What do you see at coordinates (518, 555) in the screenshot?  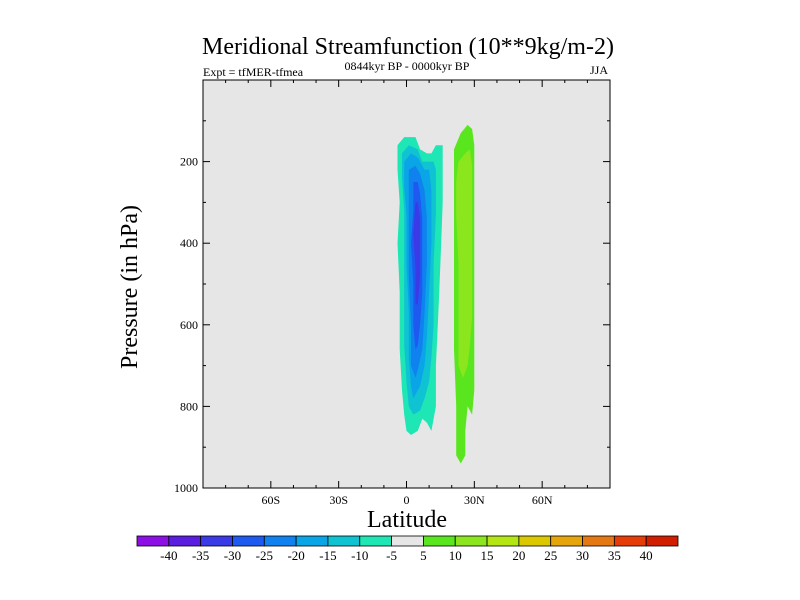 I see `colorbar-label: 20` at bounding box center [518, 555].